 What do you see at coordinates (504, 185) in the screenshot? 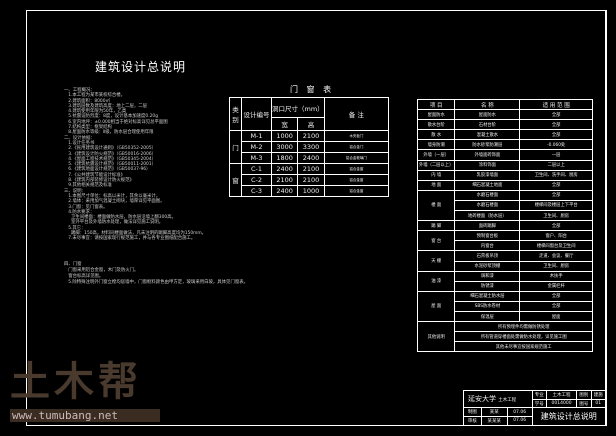
I see `table-row: 地 面细石混凝土地面 全部` at bounding box center [504, 185].